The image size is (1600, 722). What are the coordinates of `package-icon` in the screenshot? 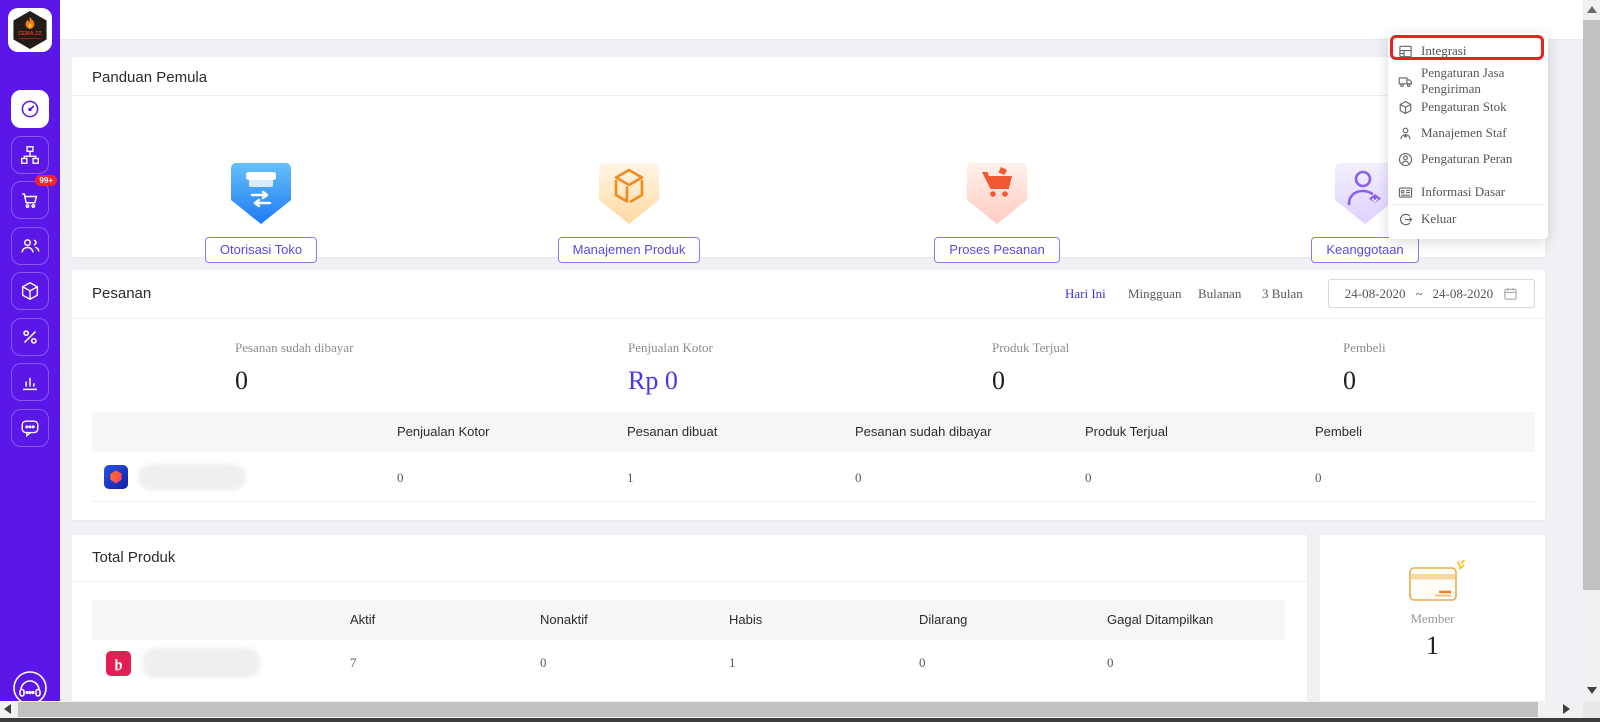 It's located at (30, 291).